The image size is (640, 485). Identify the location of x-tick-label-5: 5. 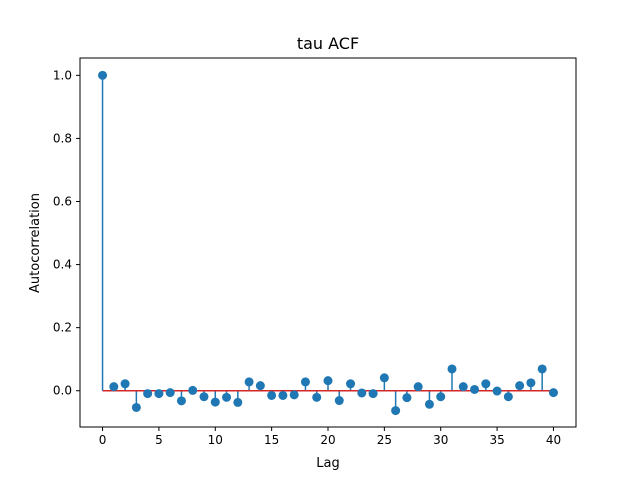
(159, 440).